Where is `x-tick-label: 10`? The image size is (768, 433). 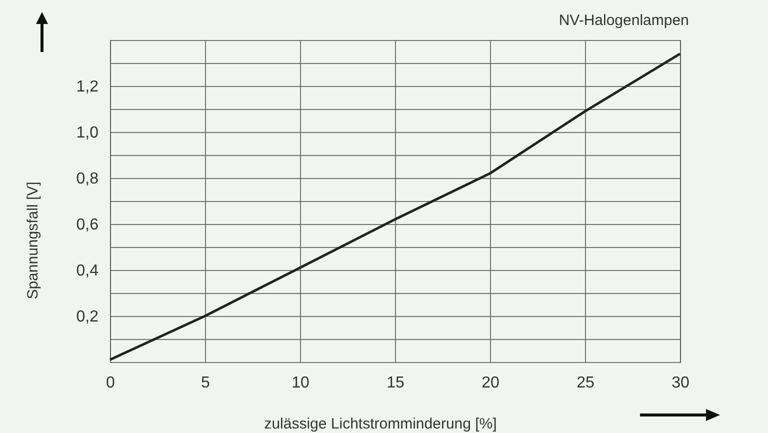
x-tick-label: 10 is located at coordinates (301, 383).